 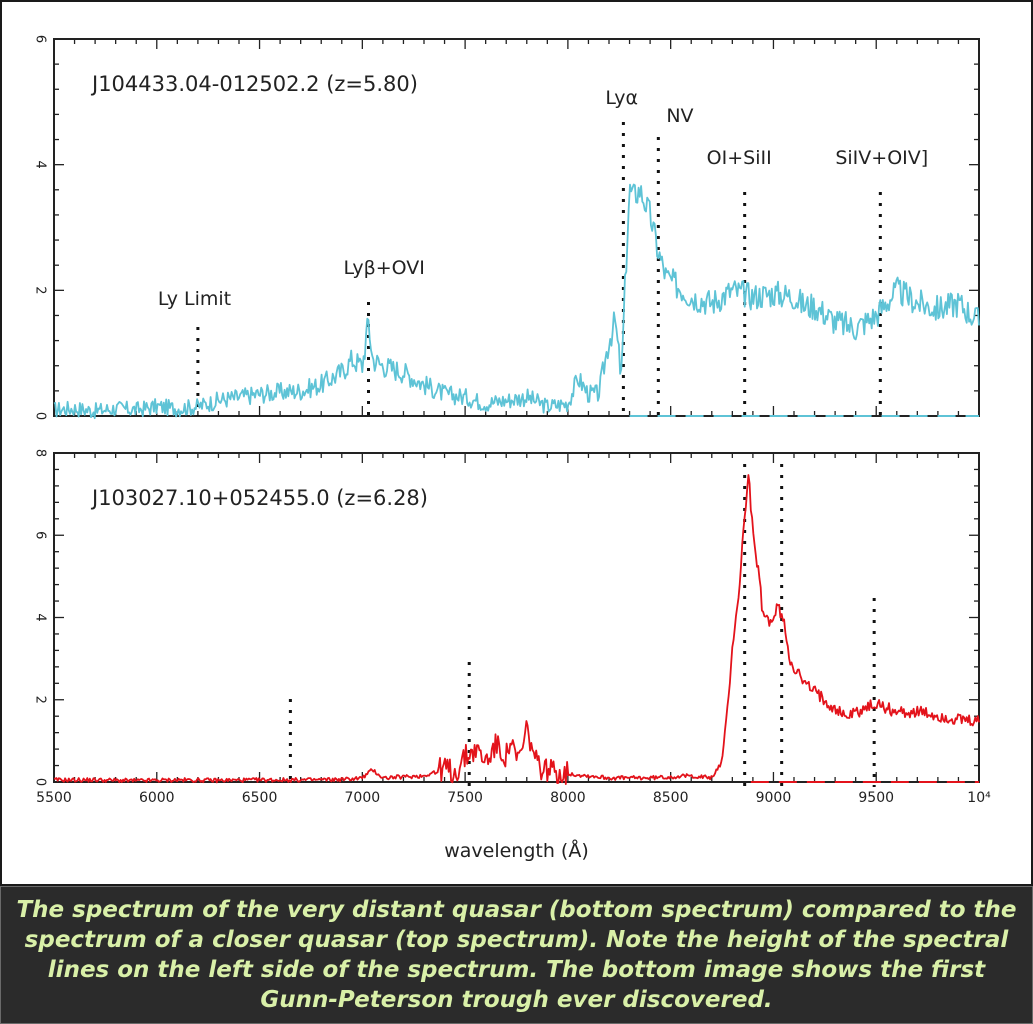 What do you see at coordinates (259, 498) in the screenshot?
I see `panel-title: J103027.10+052455.0 (z=6.28)` at bounding box center [259, 498].